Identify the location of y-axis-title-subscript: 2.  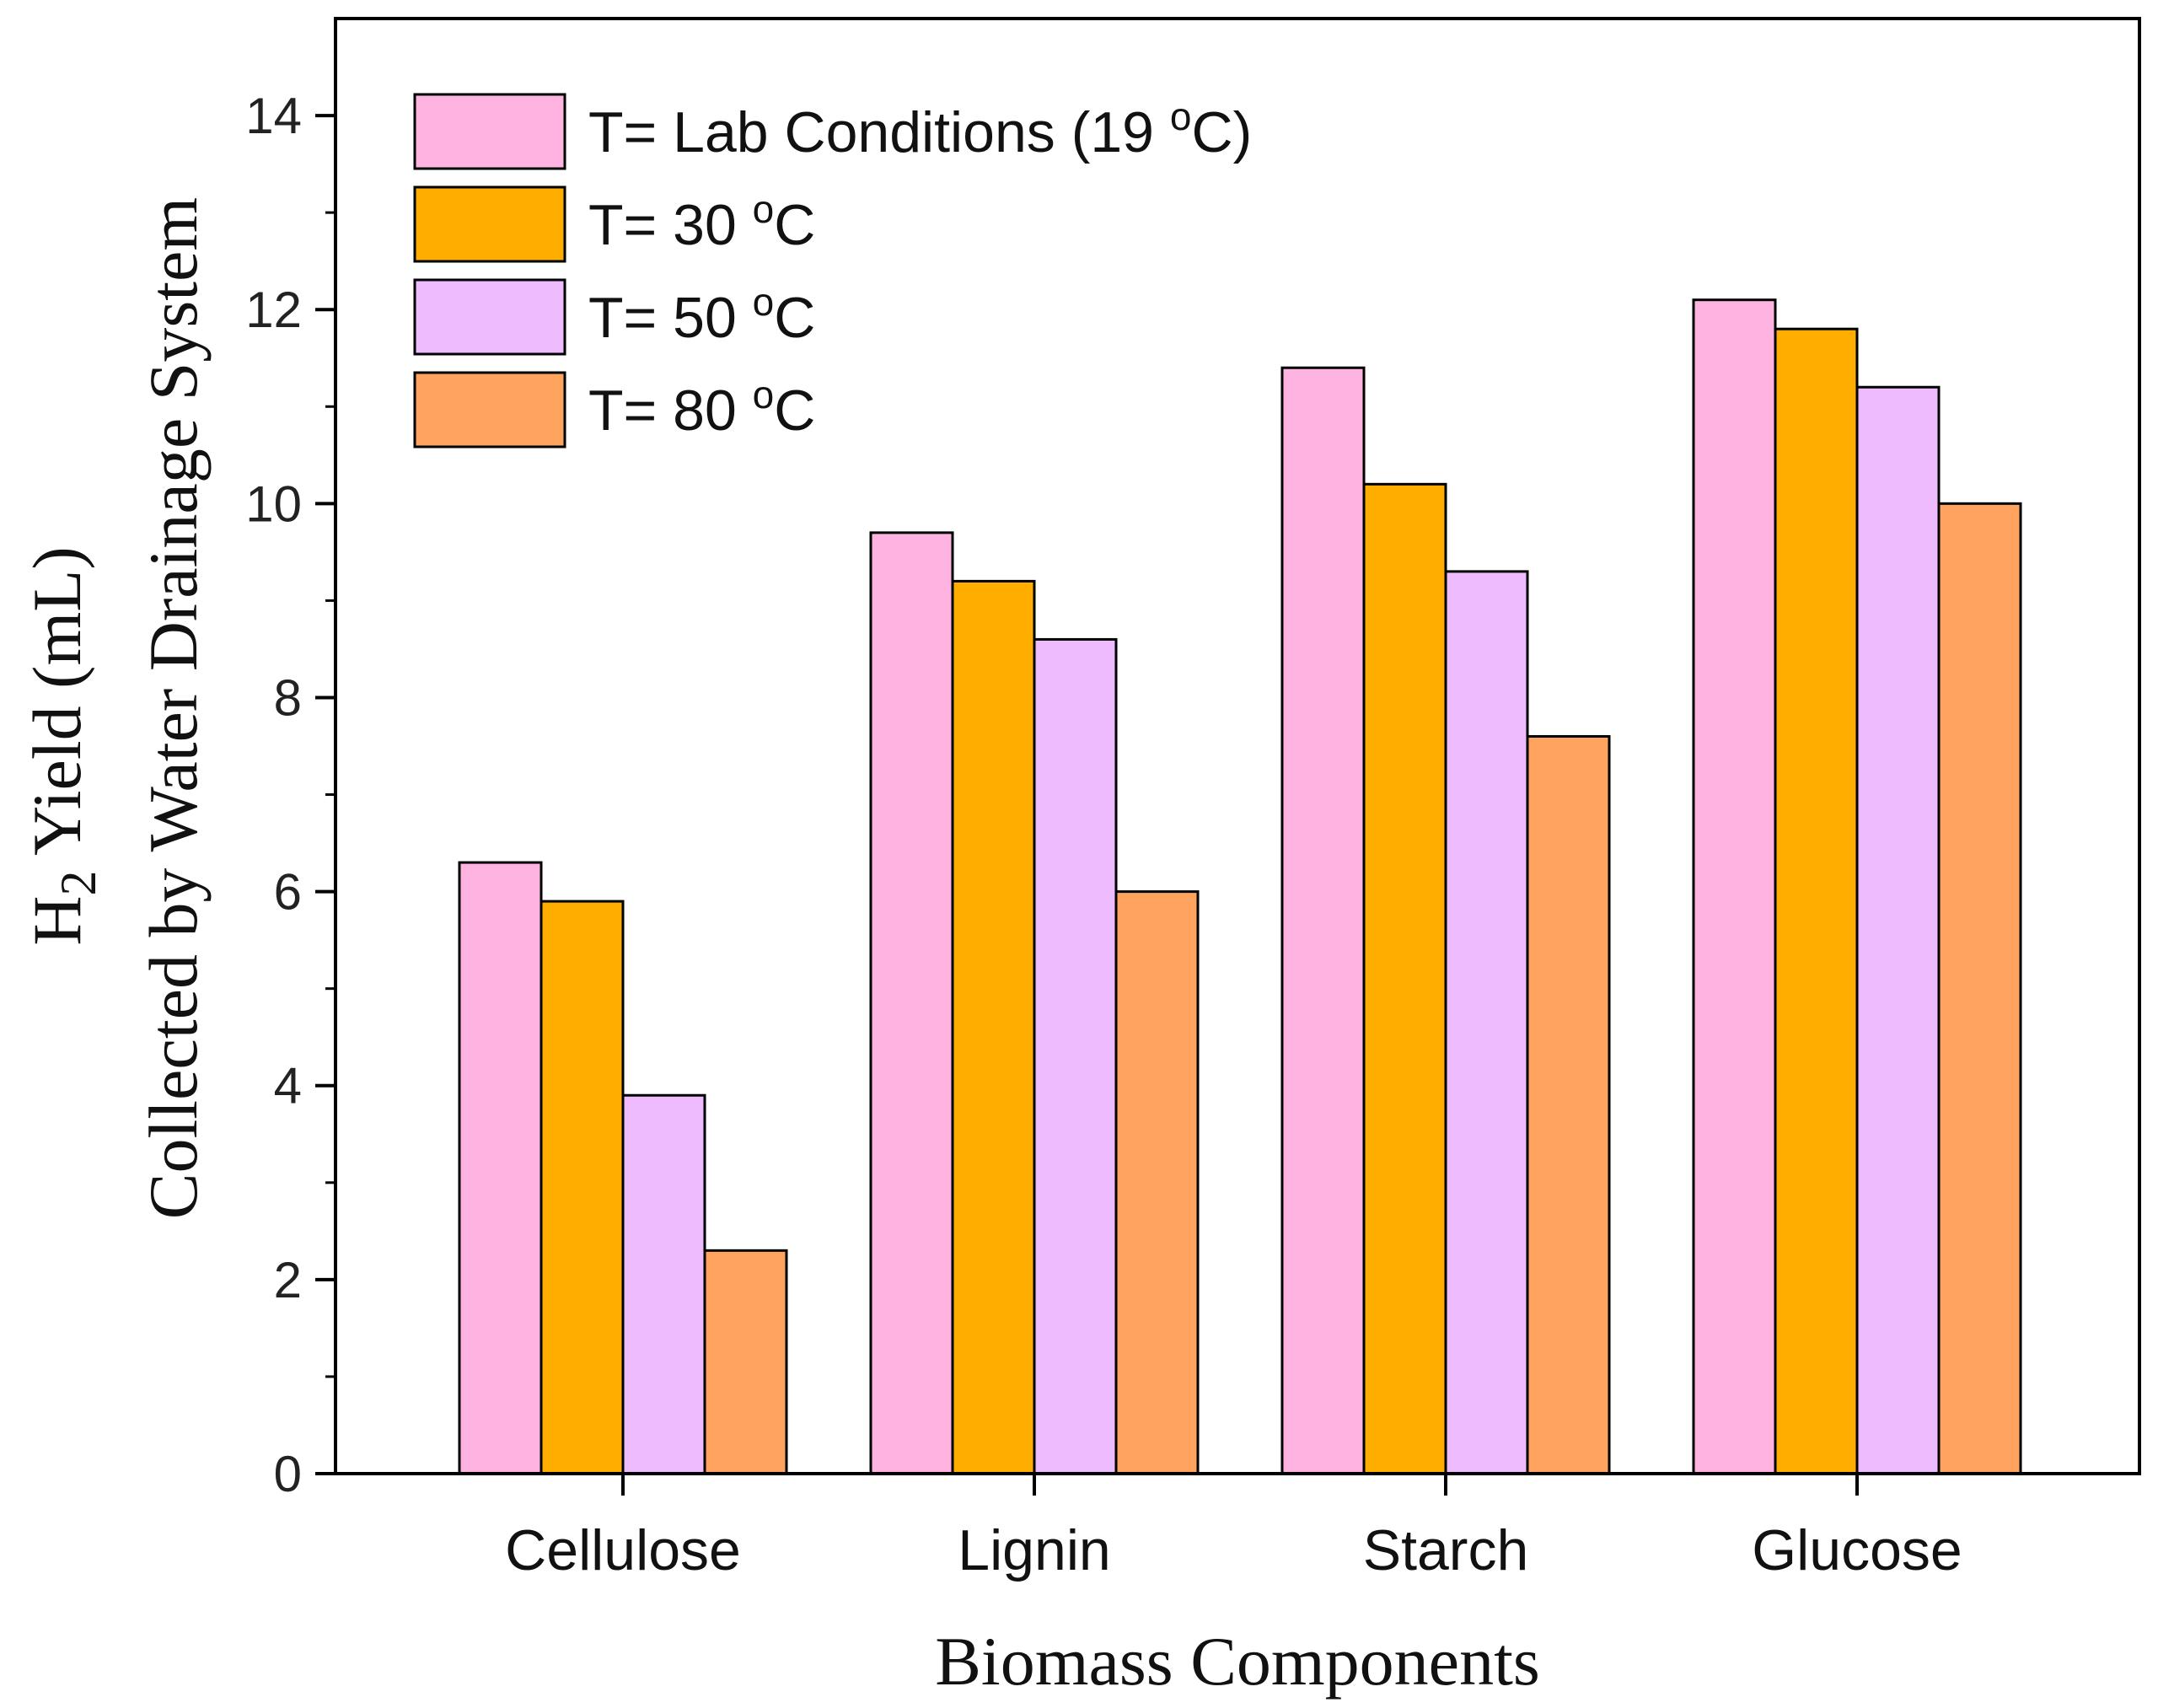
(78, 883).